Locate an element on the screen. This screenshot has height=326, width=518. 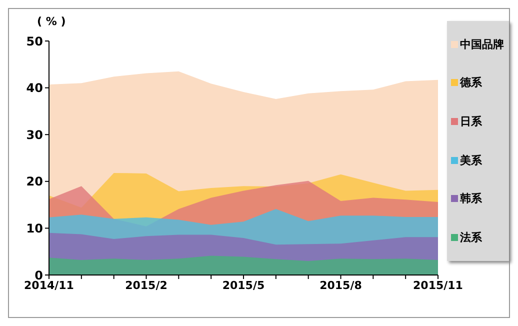
y-tick-label: 40 is located at coordinates (34, 88).